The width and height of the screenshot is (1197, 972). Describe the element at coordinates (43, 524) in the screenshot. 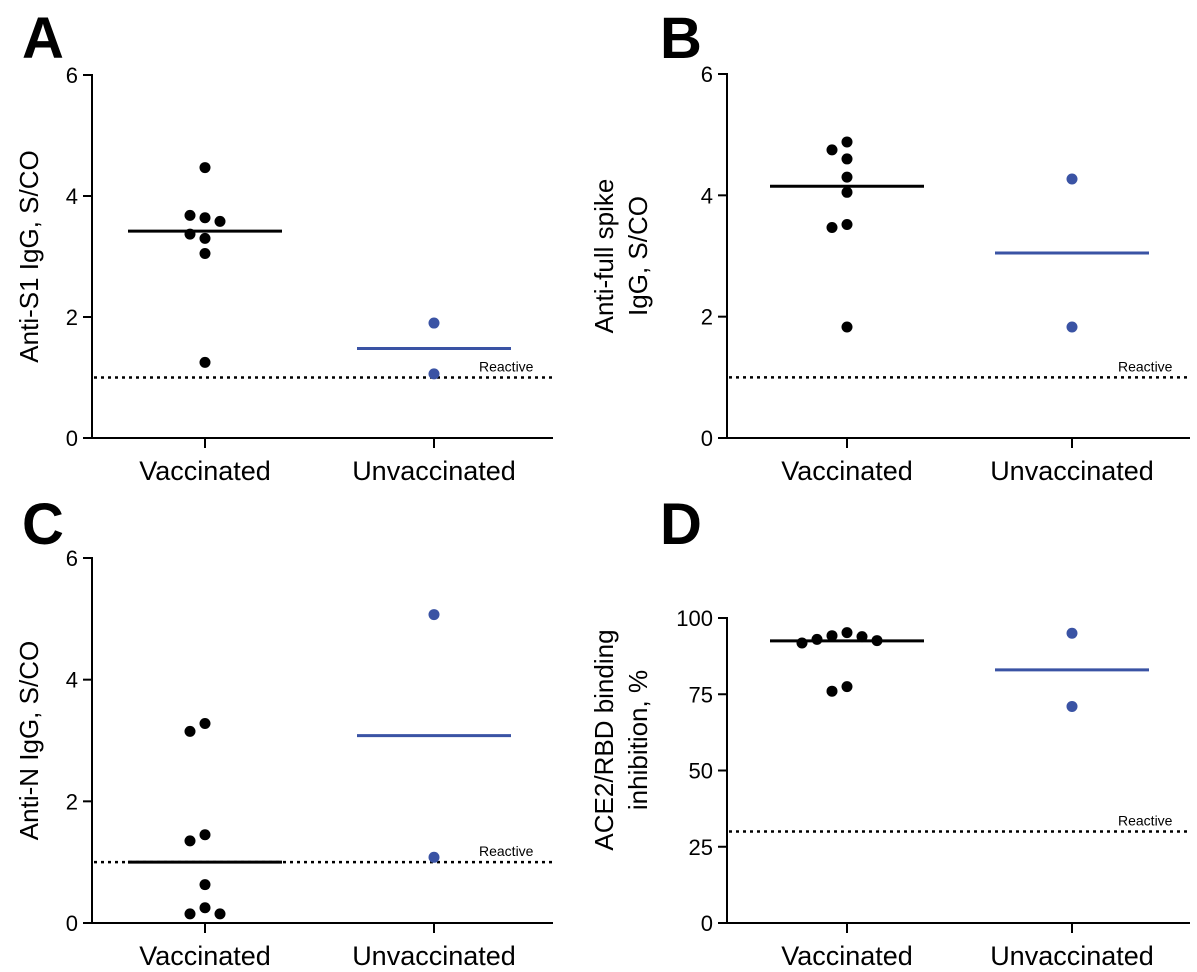

I see `panel-letter: C` at that location.